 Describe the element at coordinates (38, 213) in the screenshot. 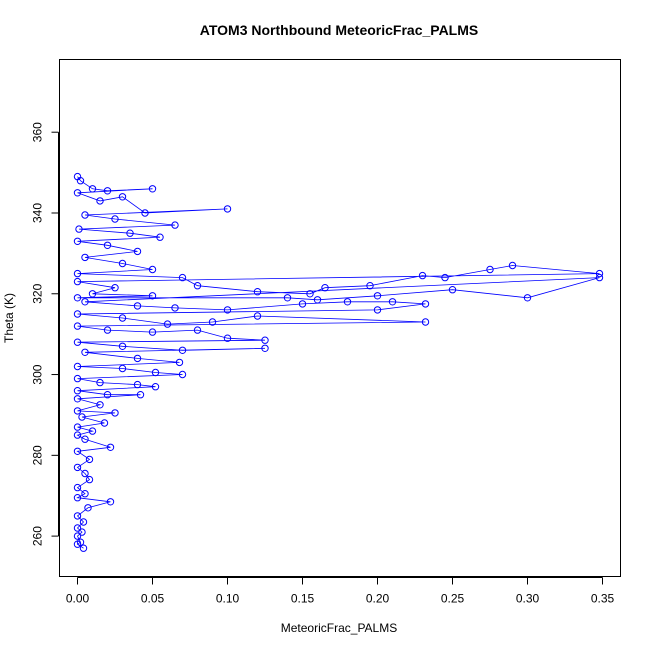

I see `y-tick-label: 340` at that location.